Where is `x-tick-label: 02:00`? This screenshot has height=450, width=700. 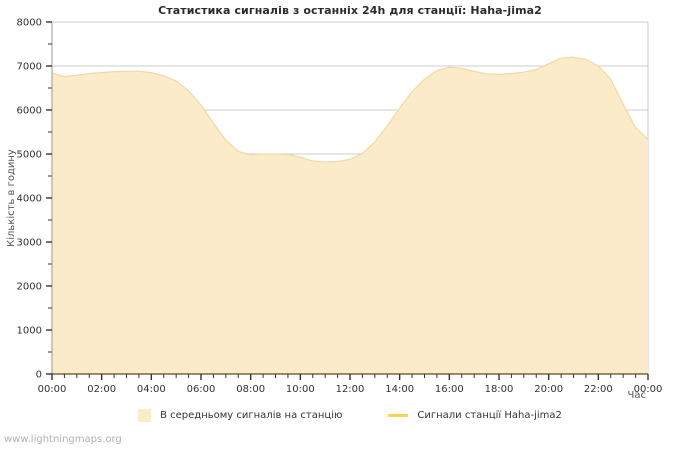 x-tick-label: 02:00 is located at coordinates (101, 389).